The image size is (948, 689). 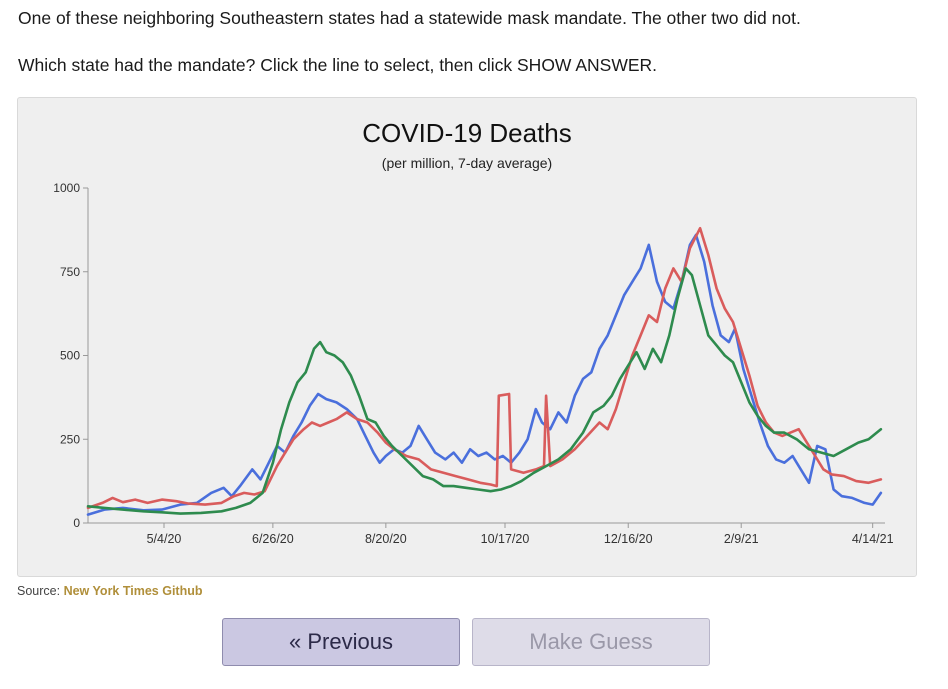 I want to click on y-tick-label-750: 750, so click(x=70, y=272).